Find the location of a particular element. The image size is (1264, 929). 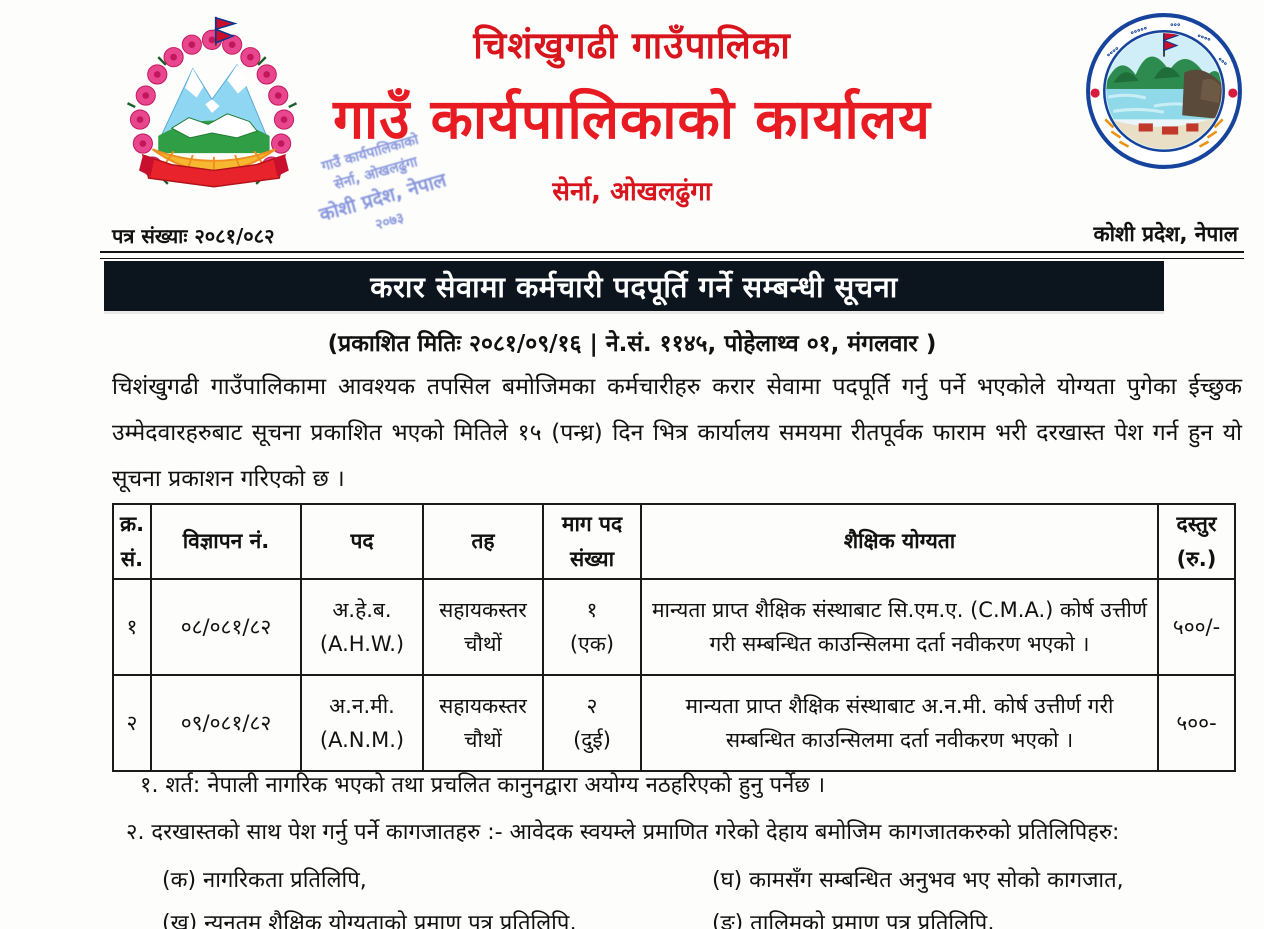

col-level: तह is located at coordinates (483, 541).